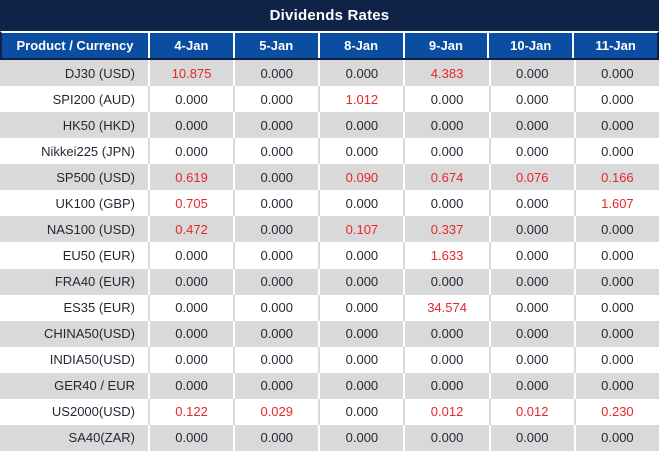  Describe the element at coordinates (191, 203) in the screenshot. I see `dividend-value: 0.705` at that location.